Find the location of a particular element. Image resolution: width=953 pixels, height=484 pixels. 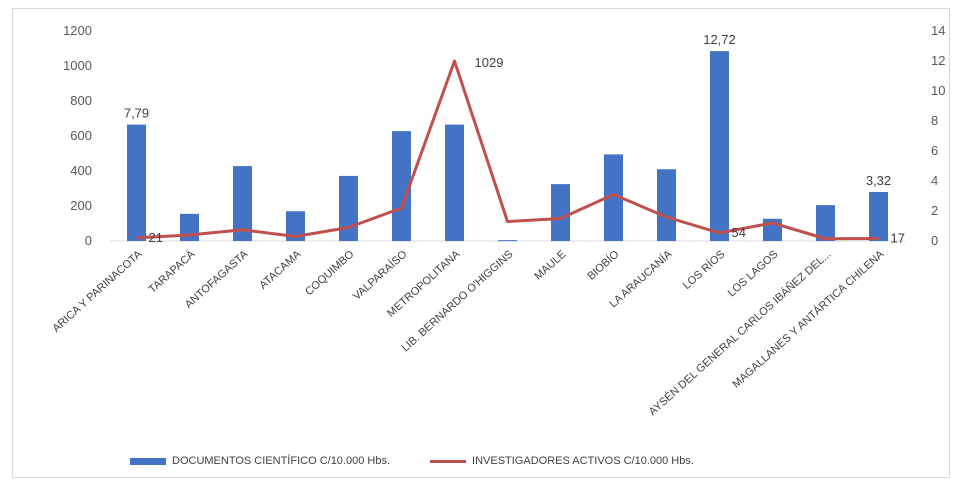

y-right-tick-label: 4 is located at coordinates (934, 180).